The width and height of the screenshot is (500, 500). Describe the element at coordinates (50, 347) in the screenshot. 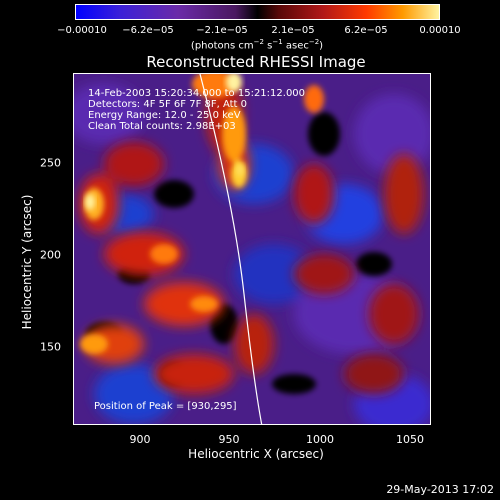

I see `y-tick: 150` at that location.